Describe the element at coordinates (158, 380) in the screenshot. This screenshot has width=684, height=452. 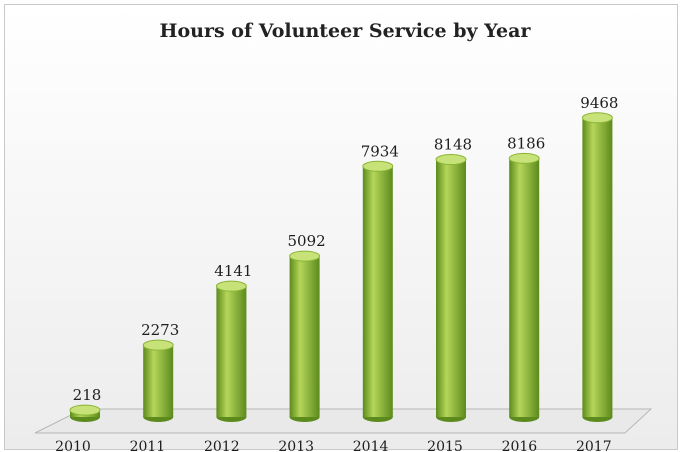
I see `bar-2011` at that location.